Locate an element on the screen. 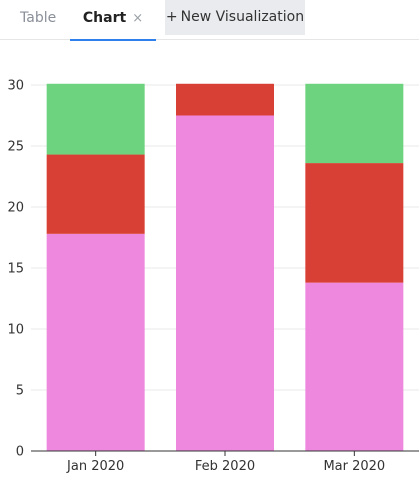 The width and height of the screenshot is (419, 504). y-tick-label: 20 is located at coordinates (15, 208).